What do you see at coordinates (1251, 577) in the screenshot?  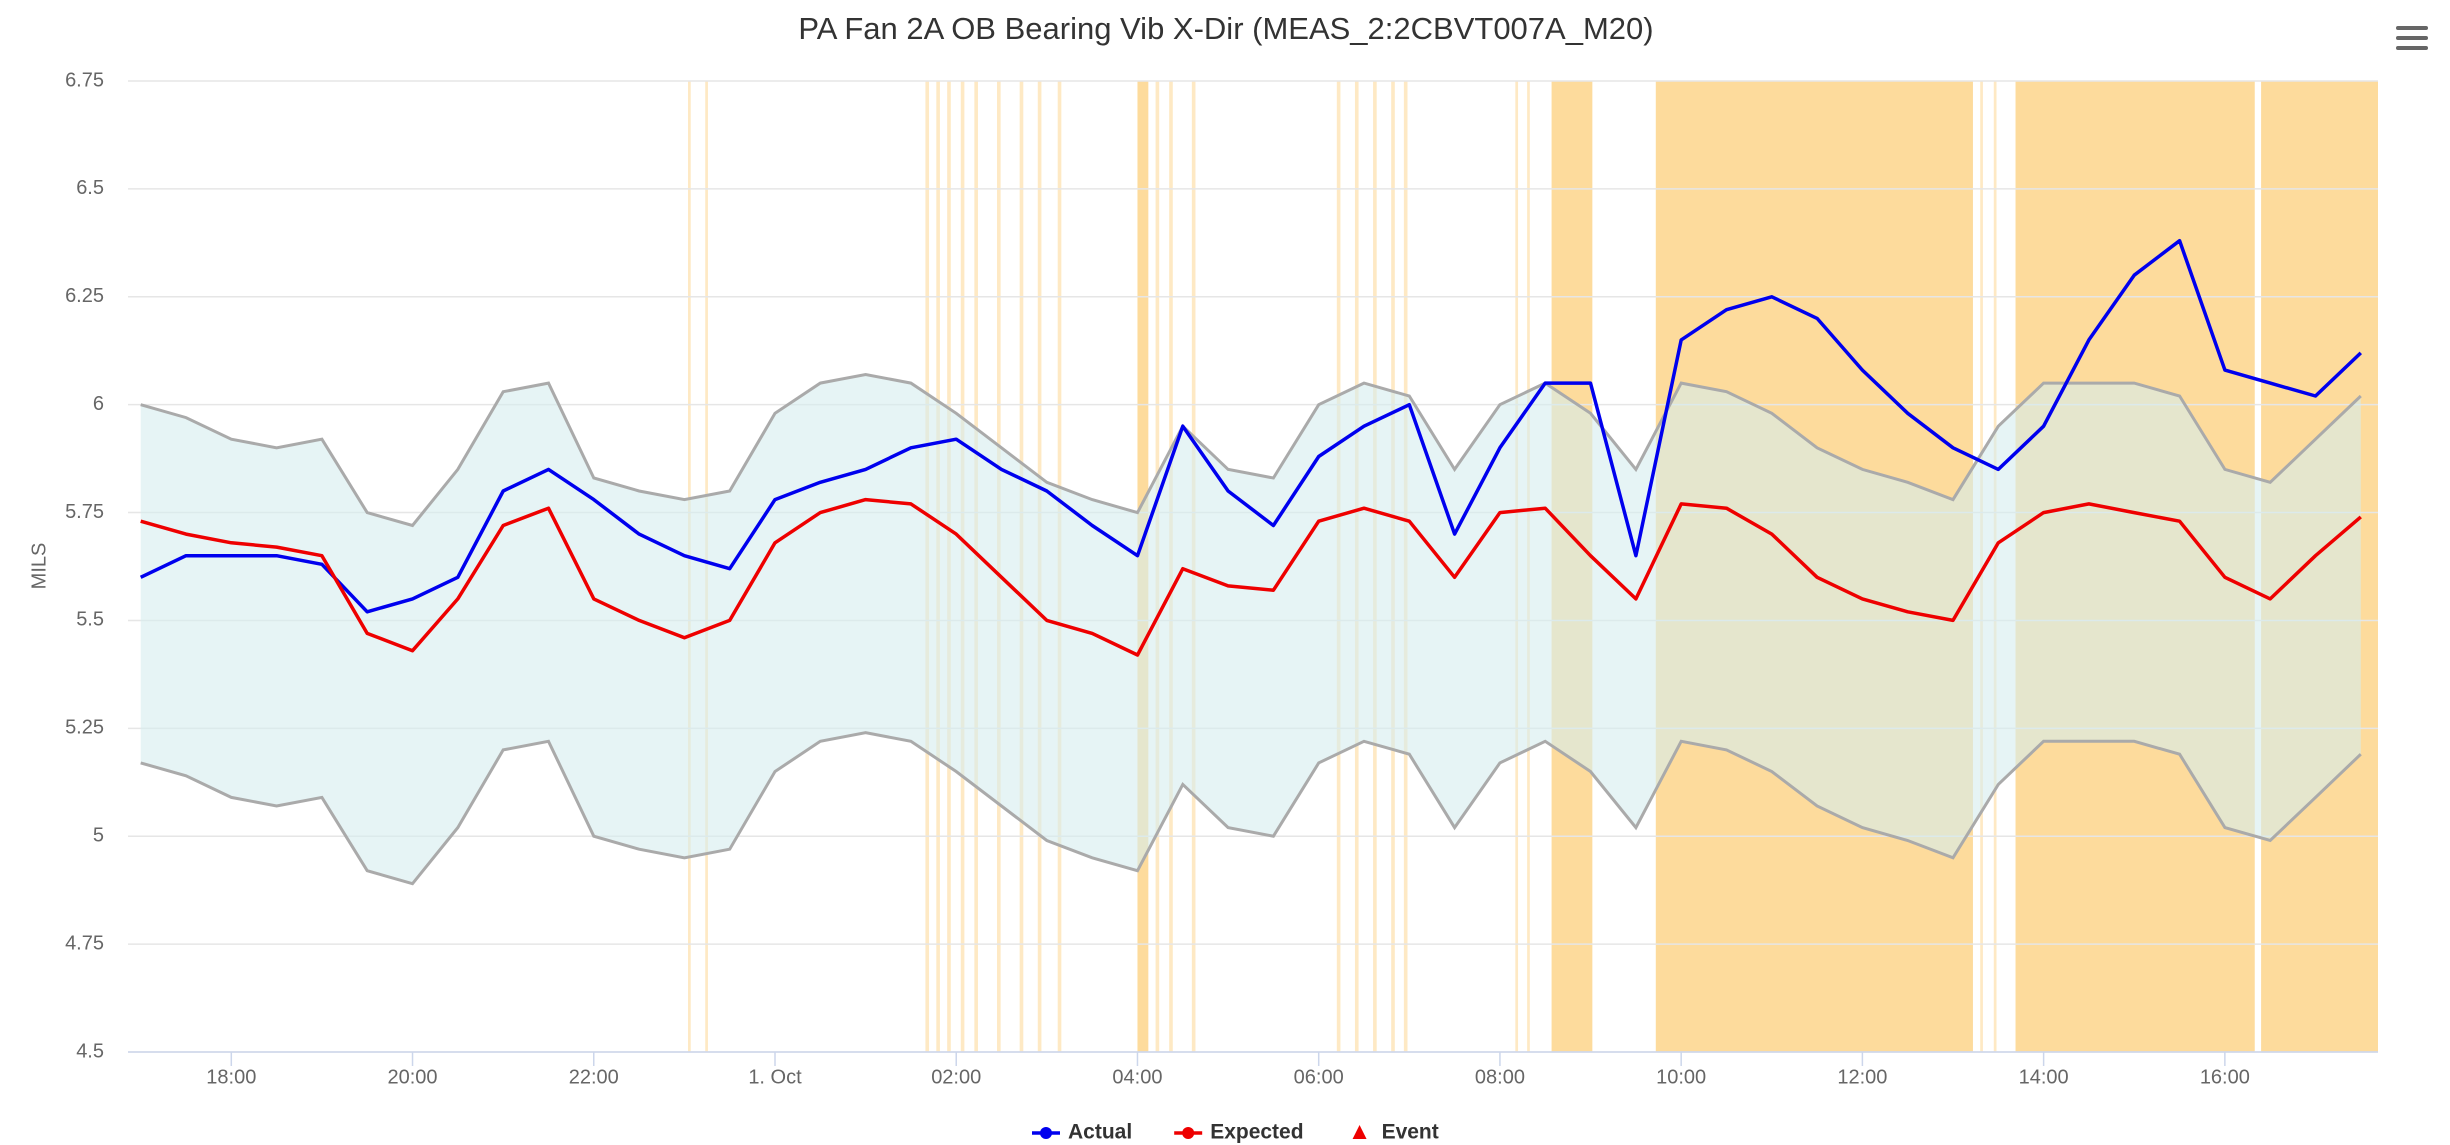 I see `series-line` at bounding box center [1251, 577].